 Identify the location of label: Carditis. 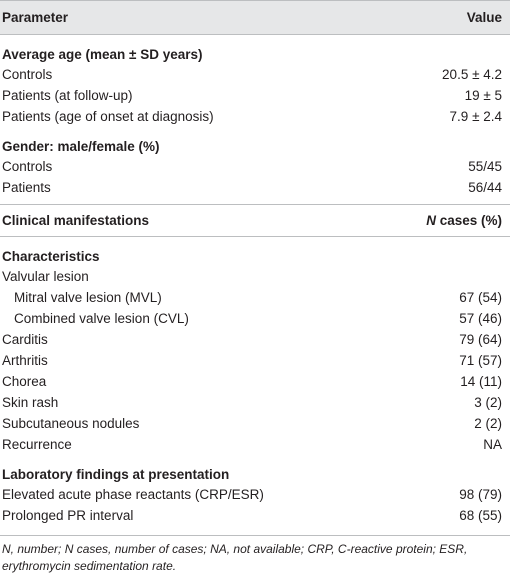
(25, 339).